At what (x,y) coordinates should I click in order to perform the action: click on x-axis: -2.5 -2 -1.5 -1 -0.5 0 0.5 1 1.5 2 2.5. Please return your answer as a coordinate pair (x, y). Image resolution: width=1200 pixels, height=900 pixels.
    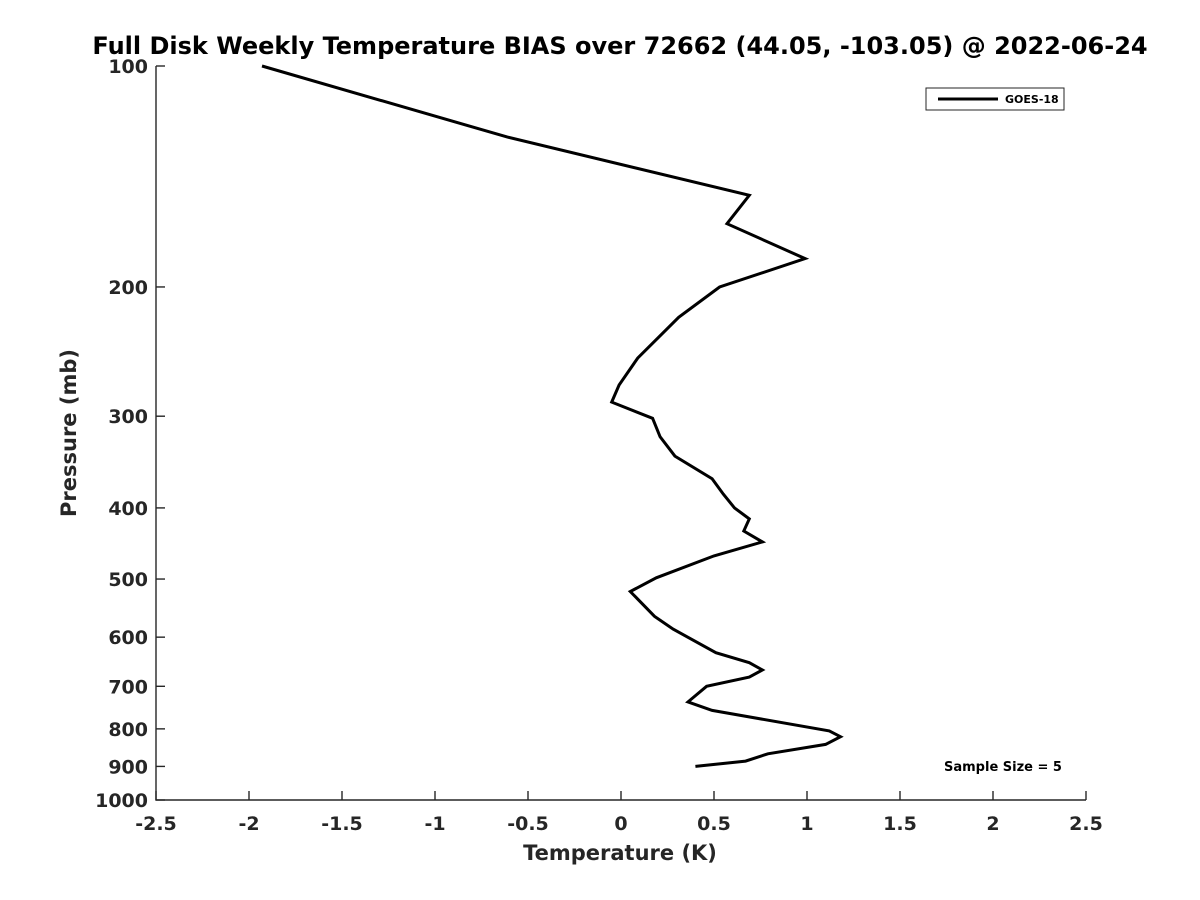
    Looking at the image, I should click on (619, 813).